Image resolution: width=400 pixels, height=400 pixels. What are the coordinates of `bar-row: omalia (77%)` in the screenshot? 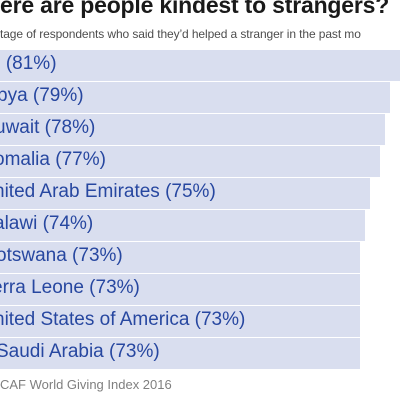 It's located at (200, 162).